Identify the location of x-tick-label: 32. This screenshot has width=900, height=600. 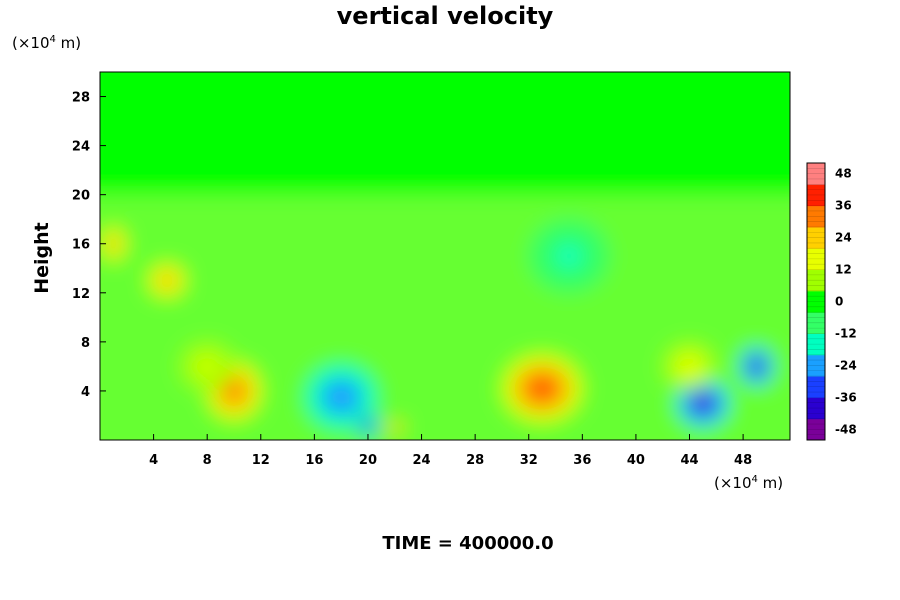
(529, 460).